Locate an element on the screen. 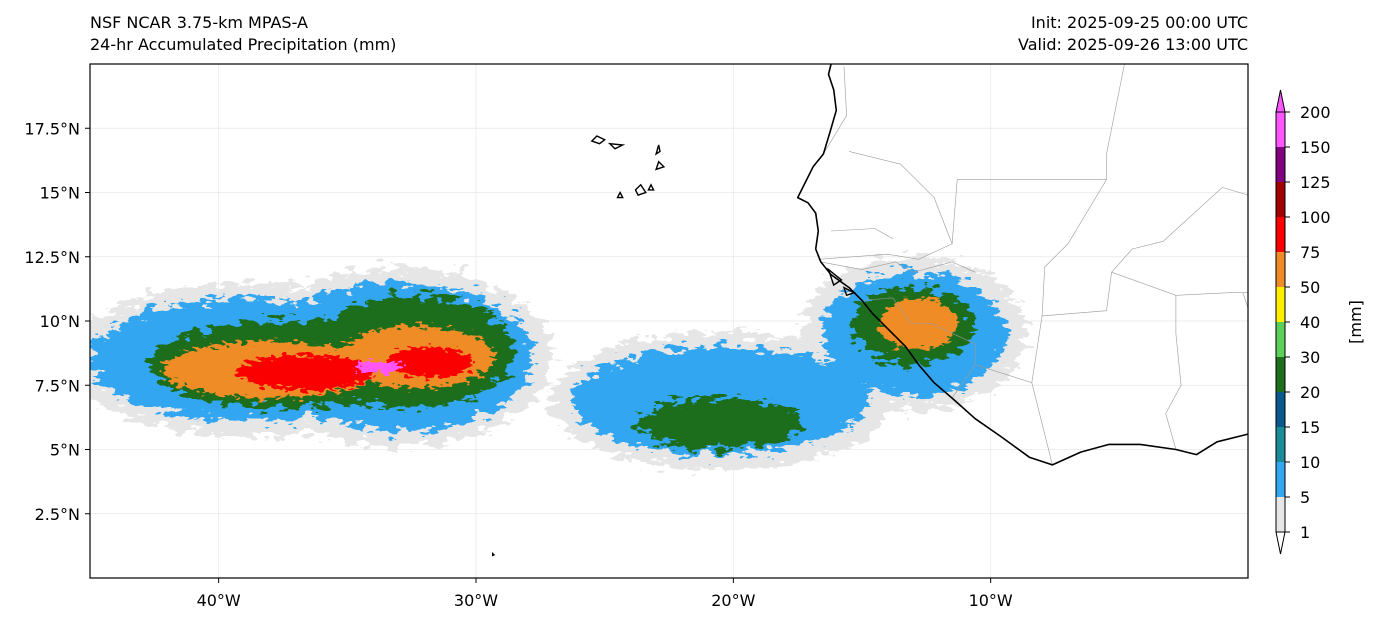  colorbar-tick-label: 30 is located at coordinates (1310, 357).